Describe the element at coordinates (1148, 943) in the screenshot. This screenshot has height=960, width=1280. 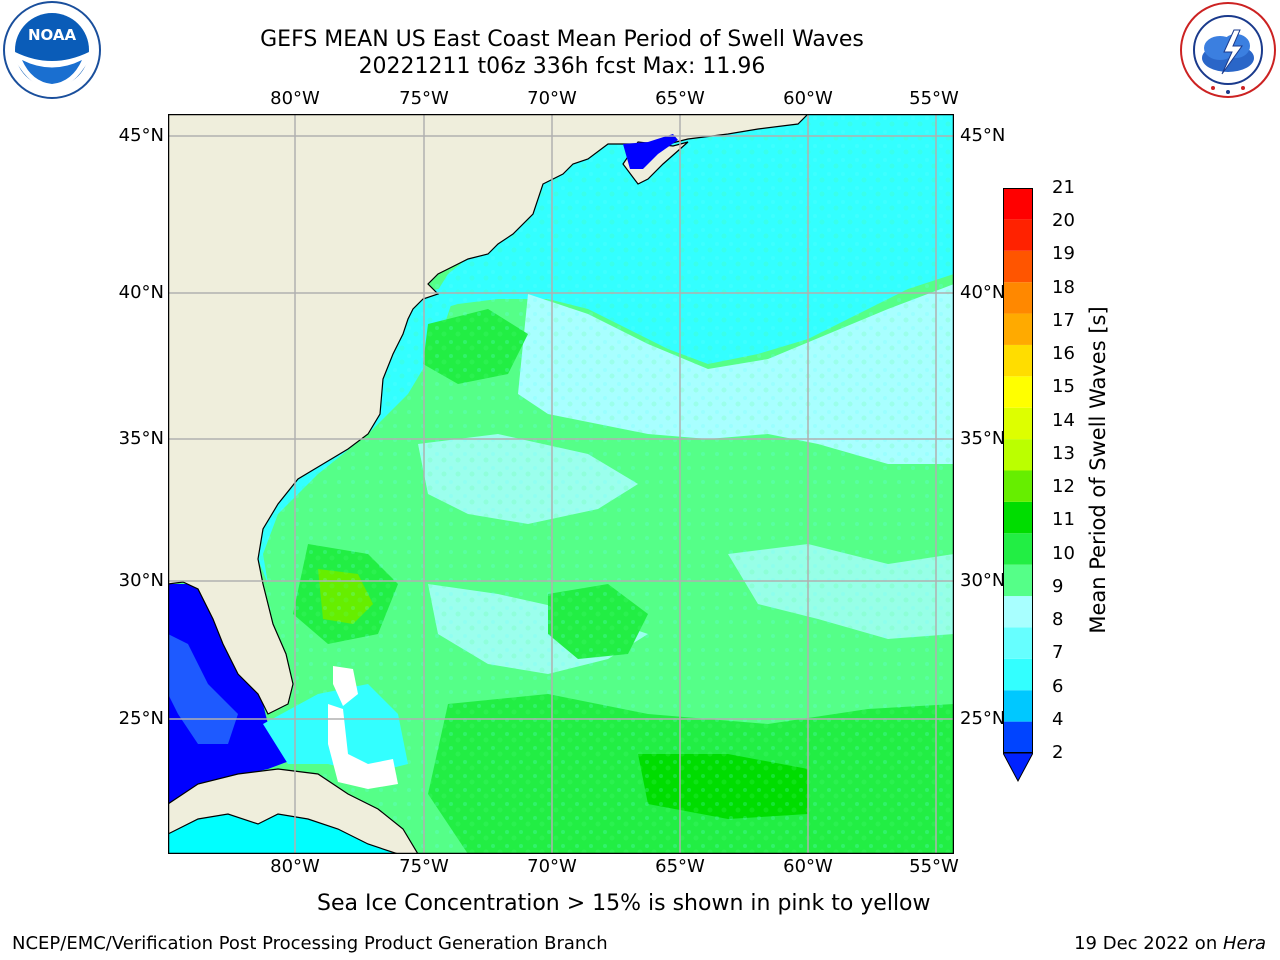
I see `generation-date-text: 19 Dec 2022 on` at that location.